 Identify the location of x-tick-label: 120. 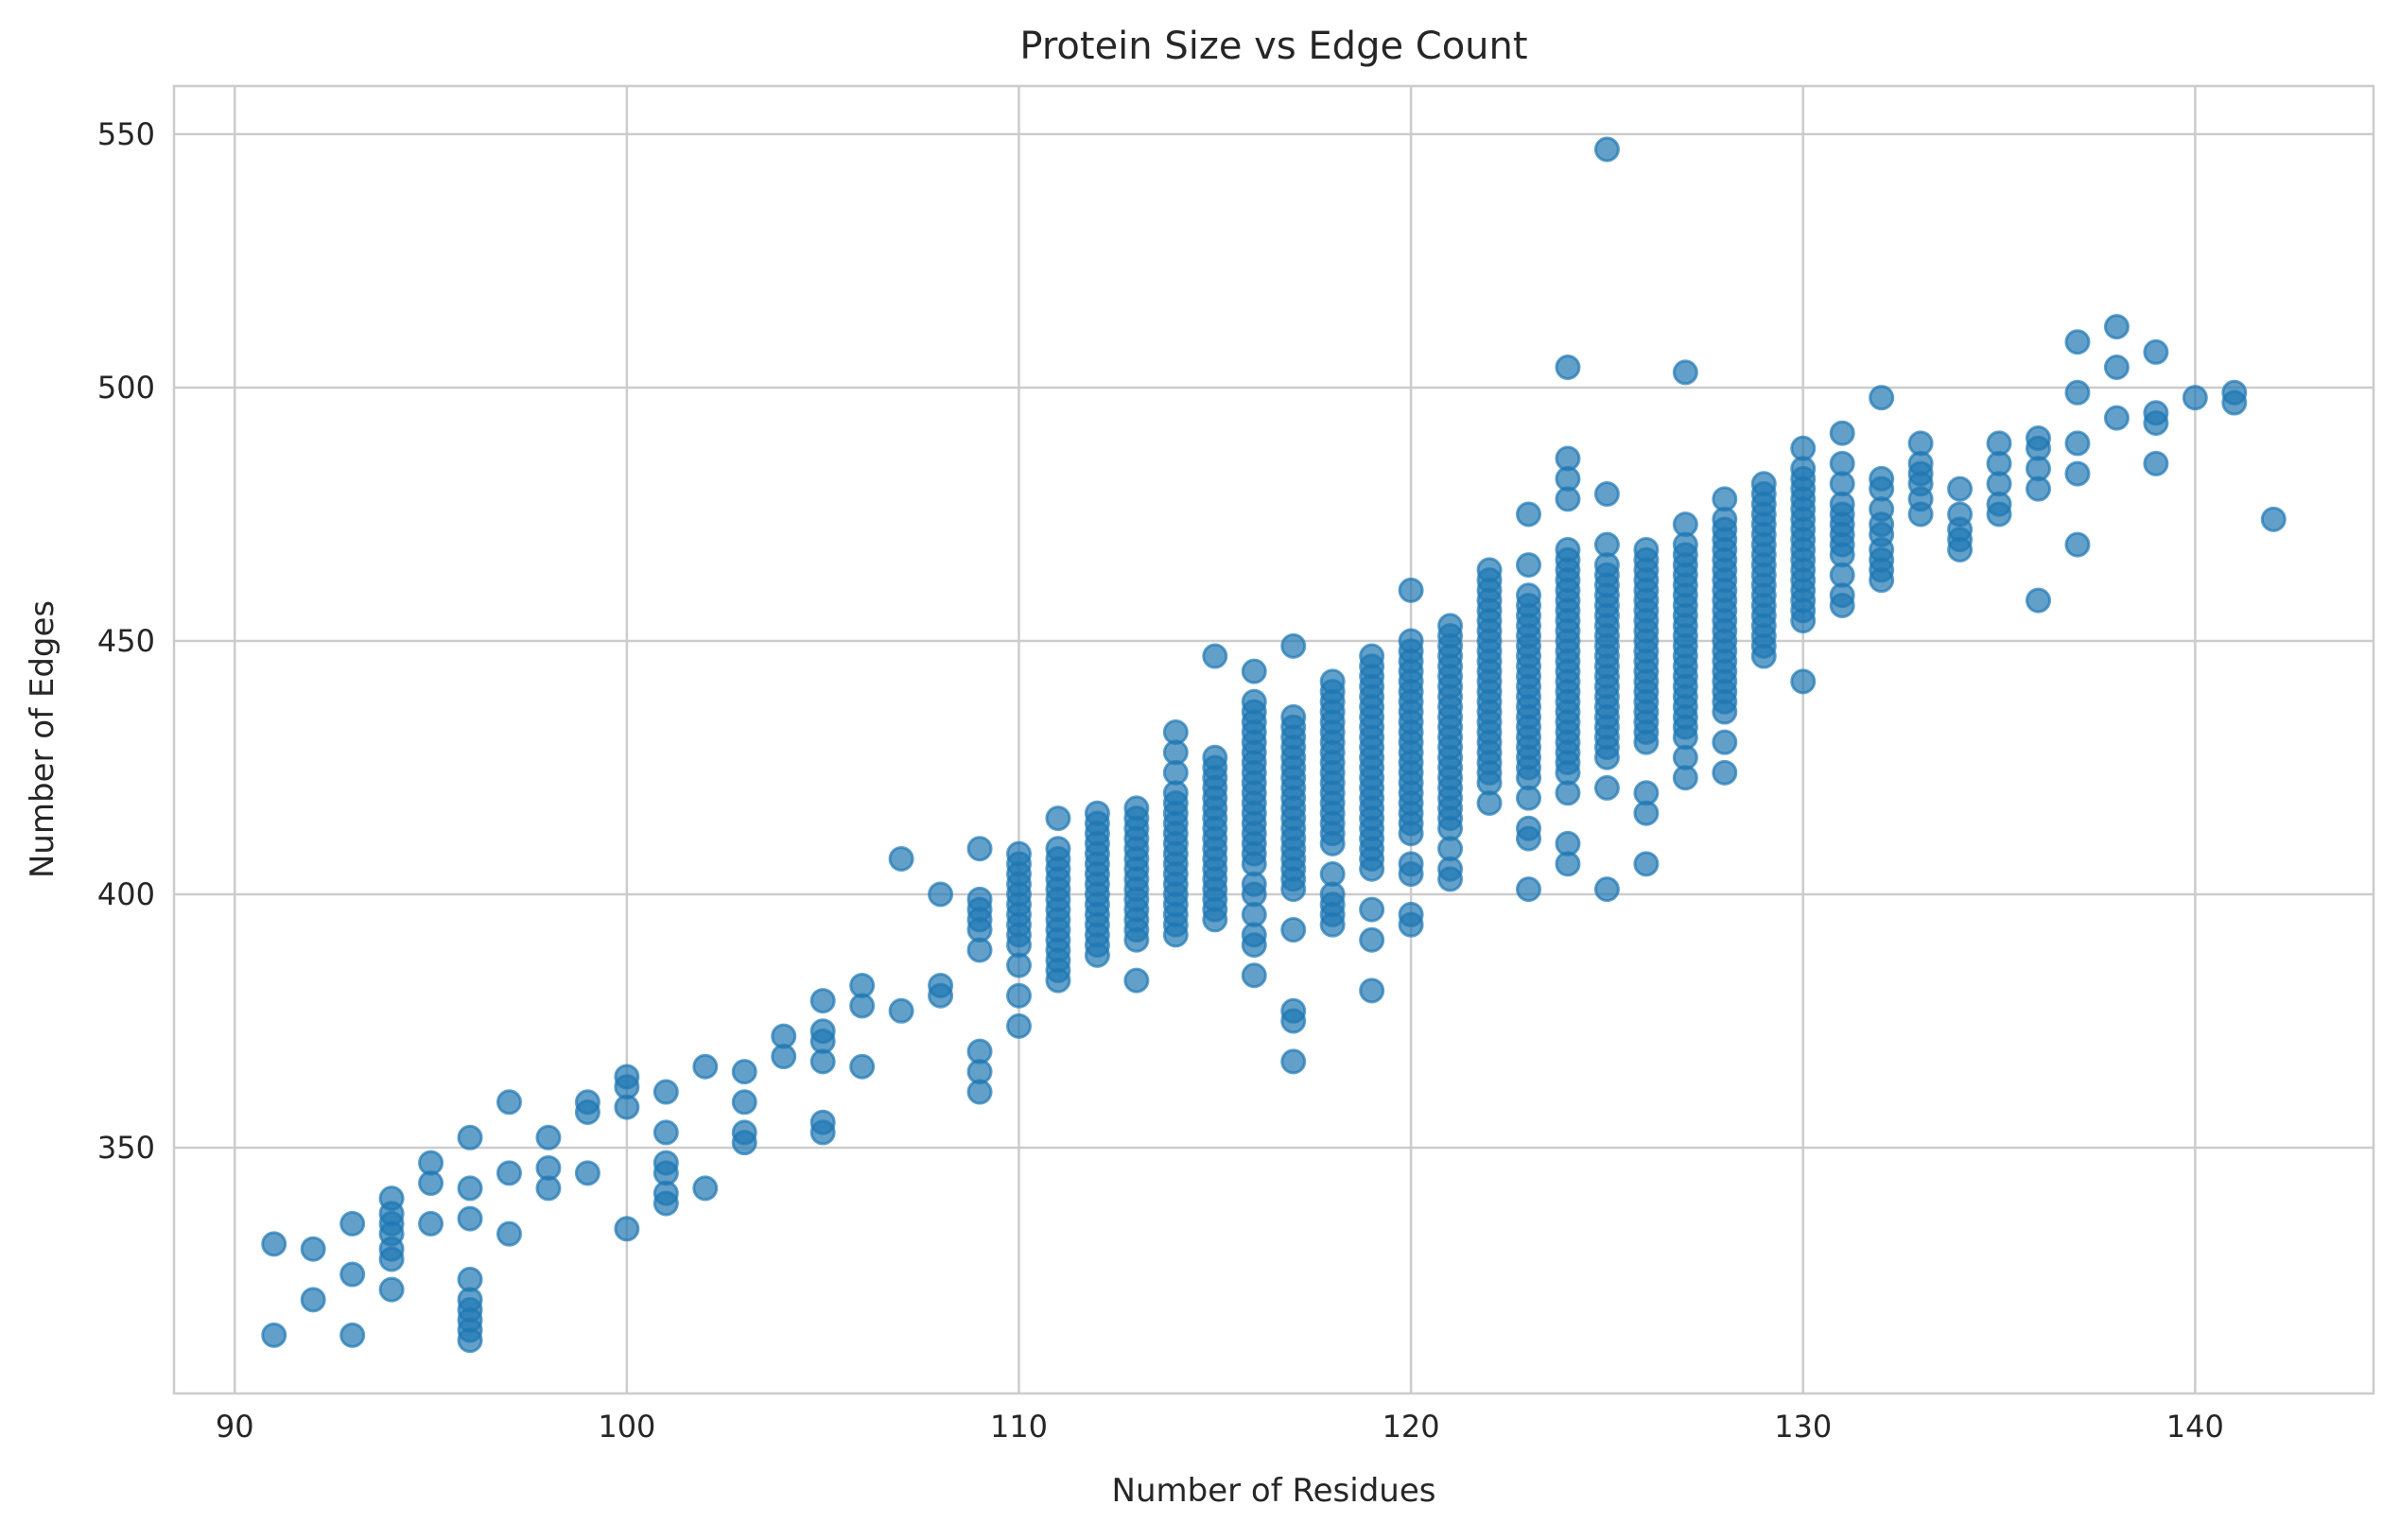
(1412, 1427).